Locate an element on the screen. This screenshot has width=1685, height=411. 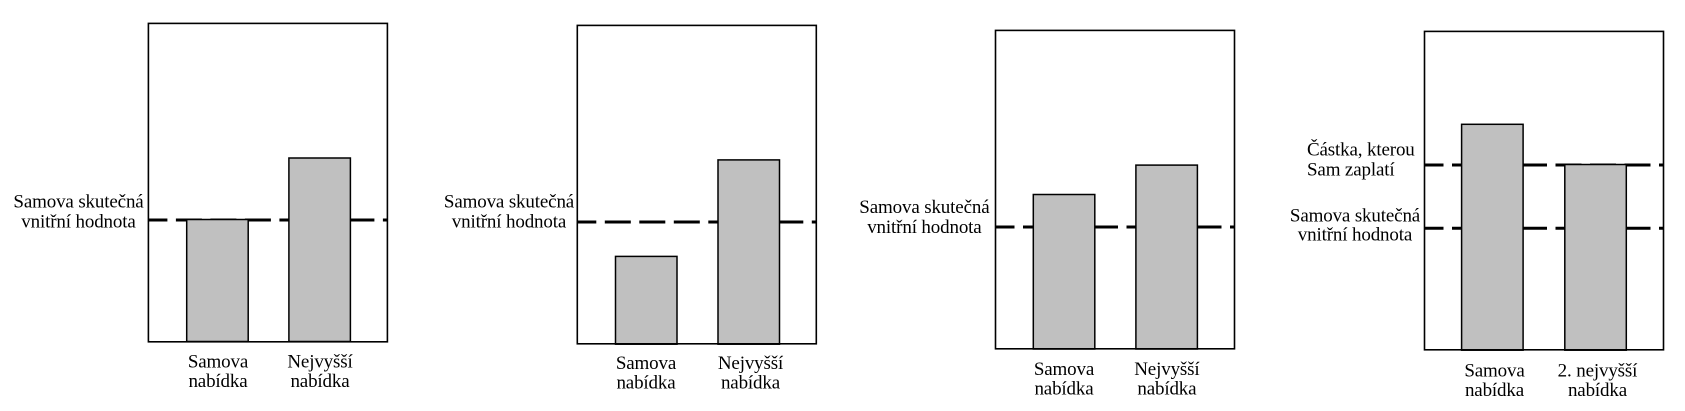
svg-text: Částka, kterou is located at coordinates (1361, 150).